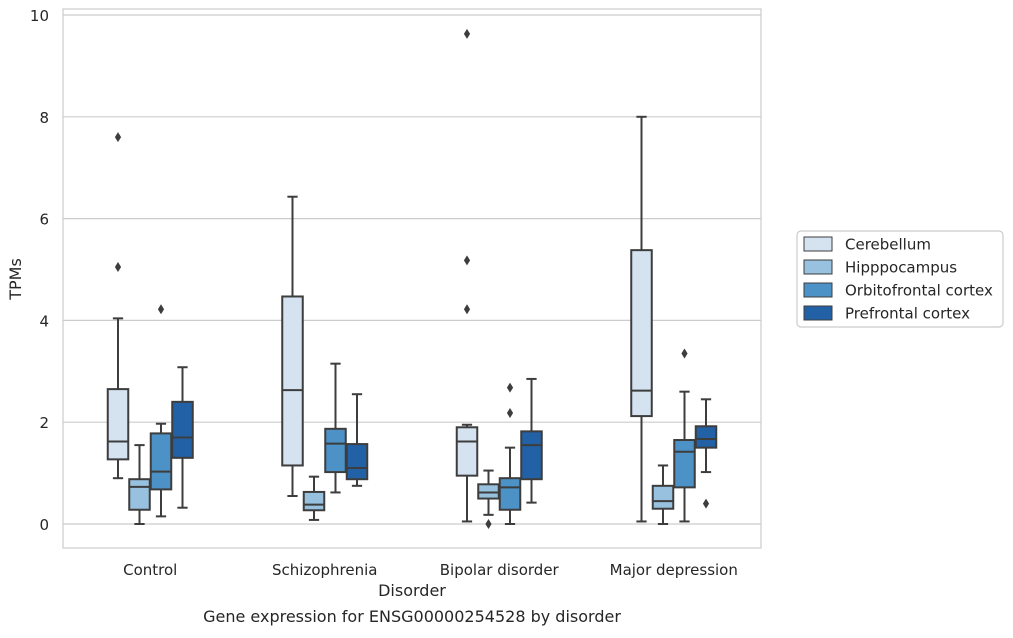 The image size is (1013, 638). I want to click on legend-frame, so click(900, 279).